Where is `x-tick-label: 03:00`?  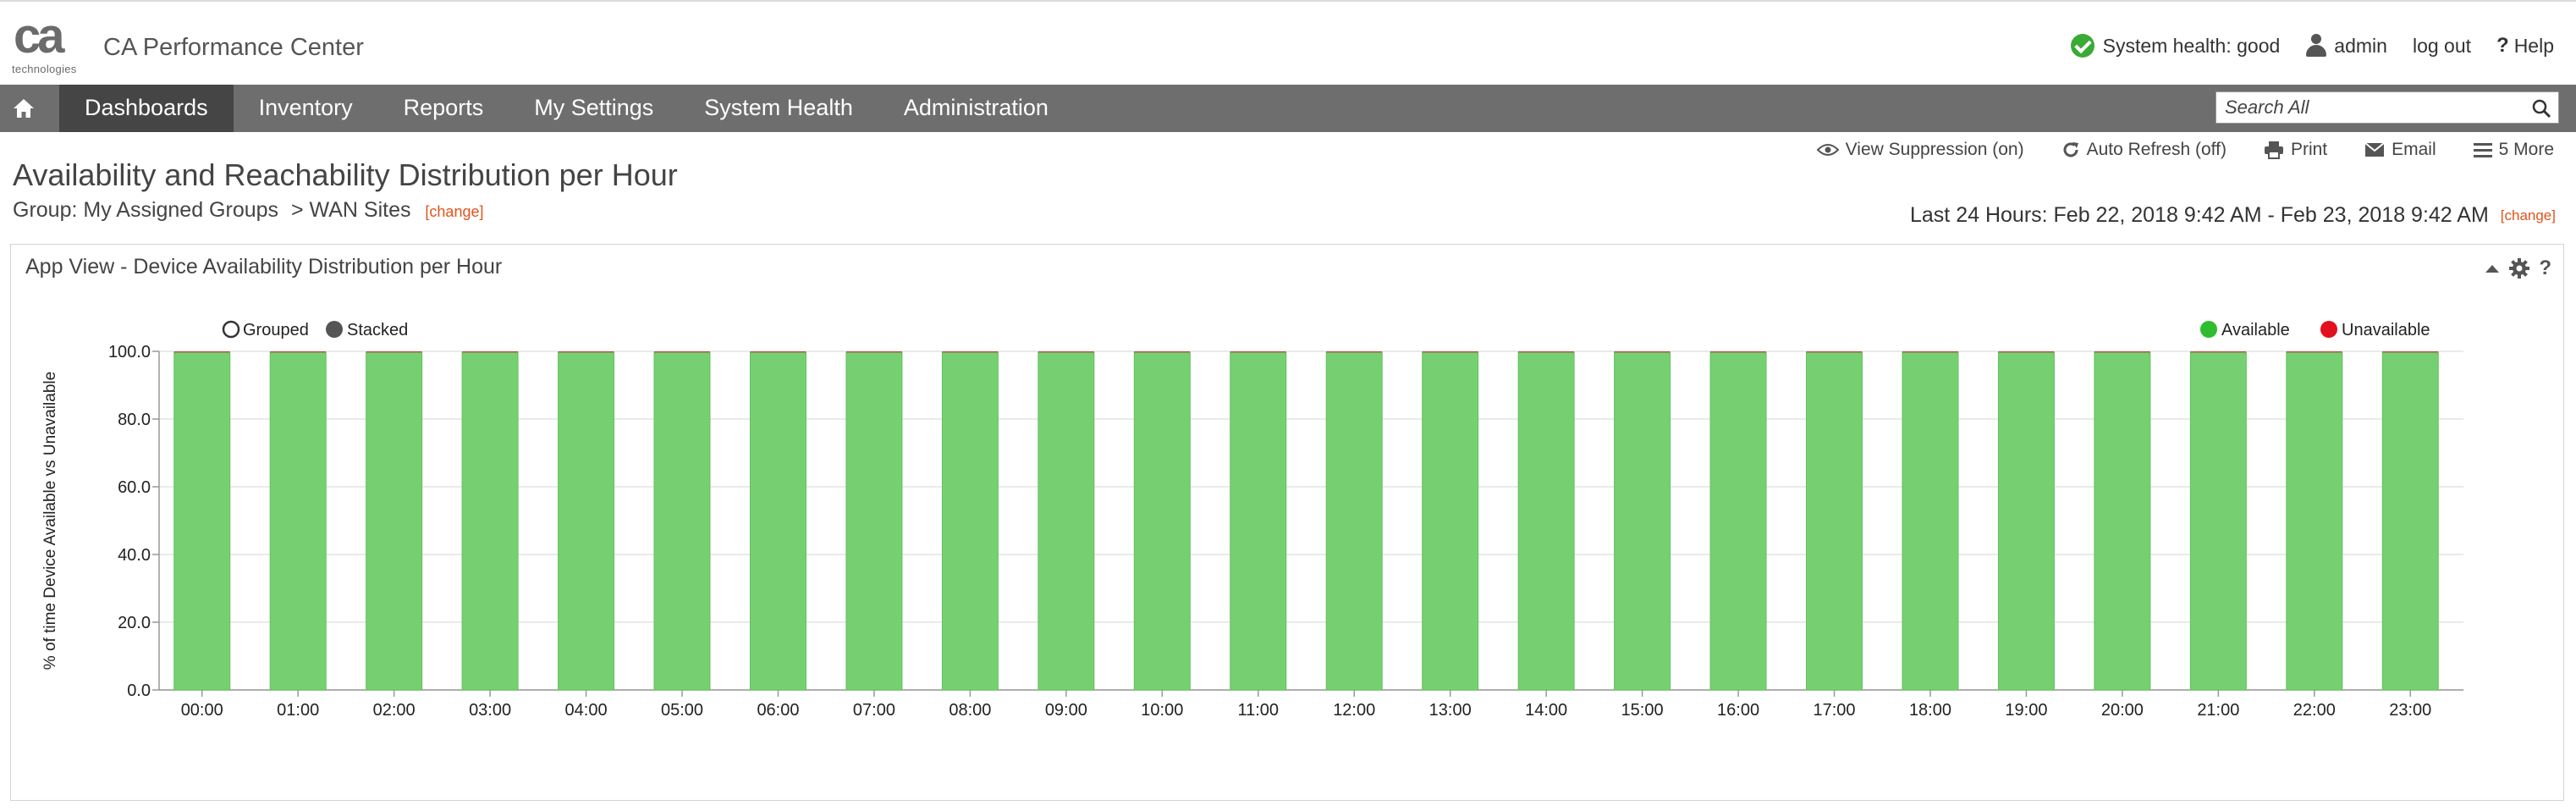 x-tick-label: 03:00 is located at coordinates (490, 710).